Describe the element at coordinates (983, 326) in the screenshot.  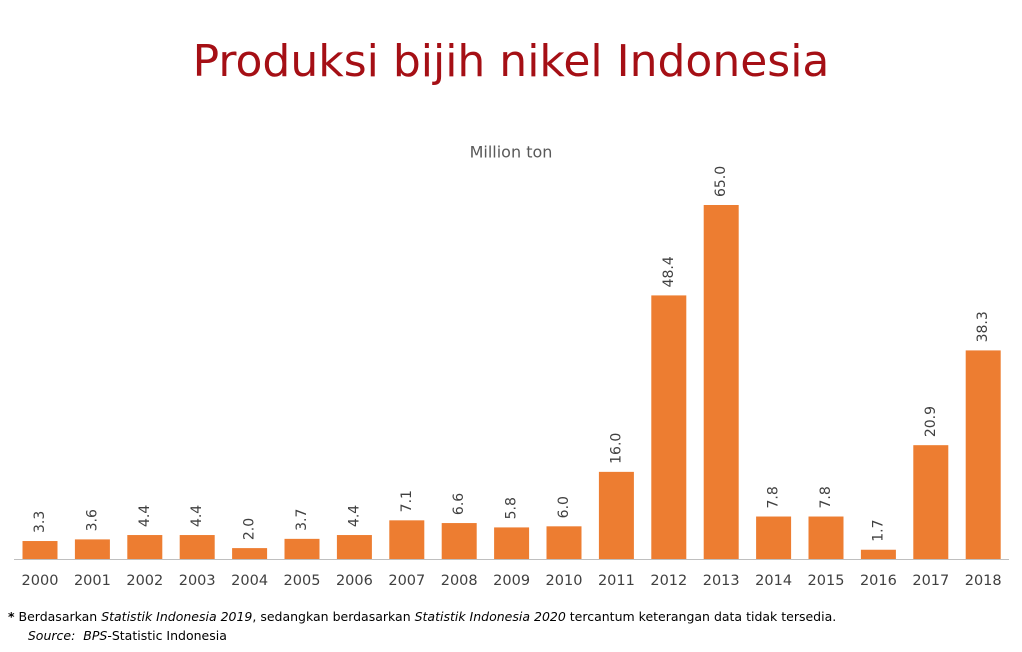
I see `value-label: 38.3` at that location.